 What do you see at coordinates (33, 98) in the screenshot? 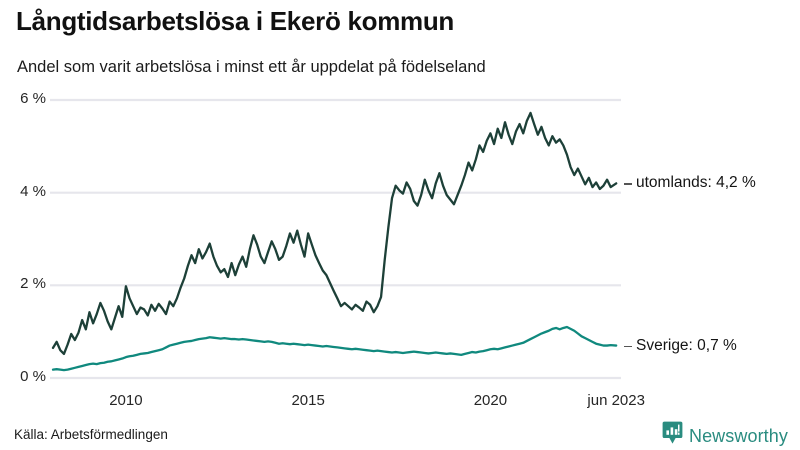
I see `y-tick-label: 6 %` at bounding box center [33, 98].